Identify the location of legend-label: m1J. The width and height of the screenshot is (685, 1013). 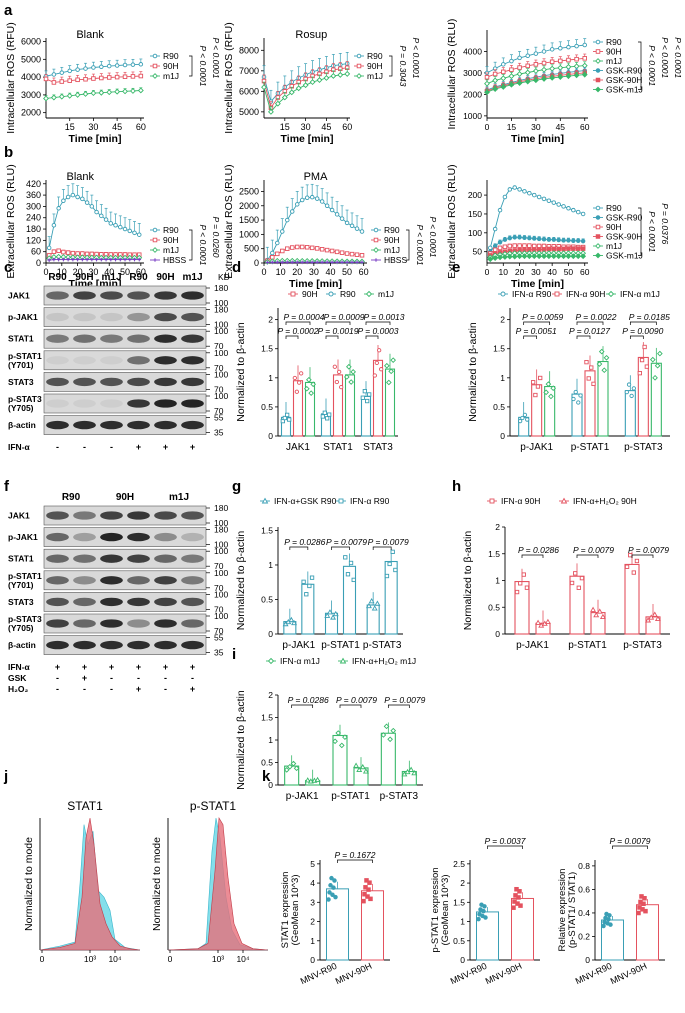
(614, 61).